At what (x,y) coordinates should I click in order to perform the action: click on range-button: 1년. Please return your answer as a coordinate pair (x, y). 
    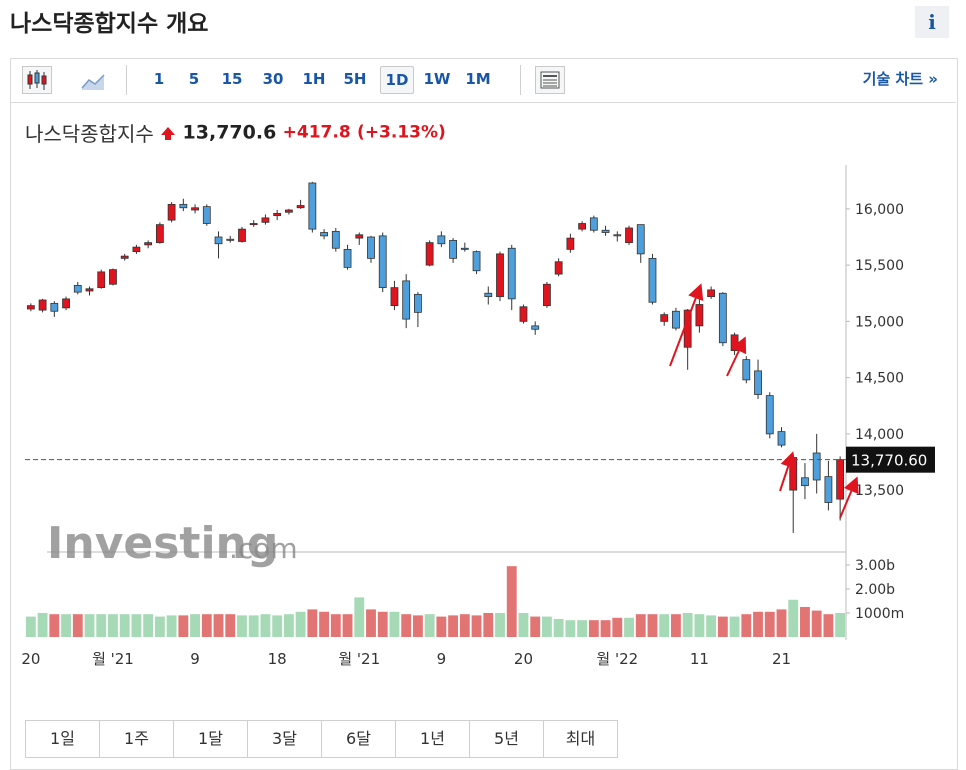
    Looking at the image, I should click on (433, 739).